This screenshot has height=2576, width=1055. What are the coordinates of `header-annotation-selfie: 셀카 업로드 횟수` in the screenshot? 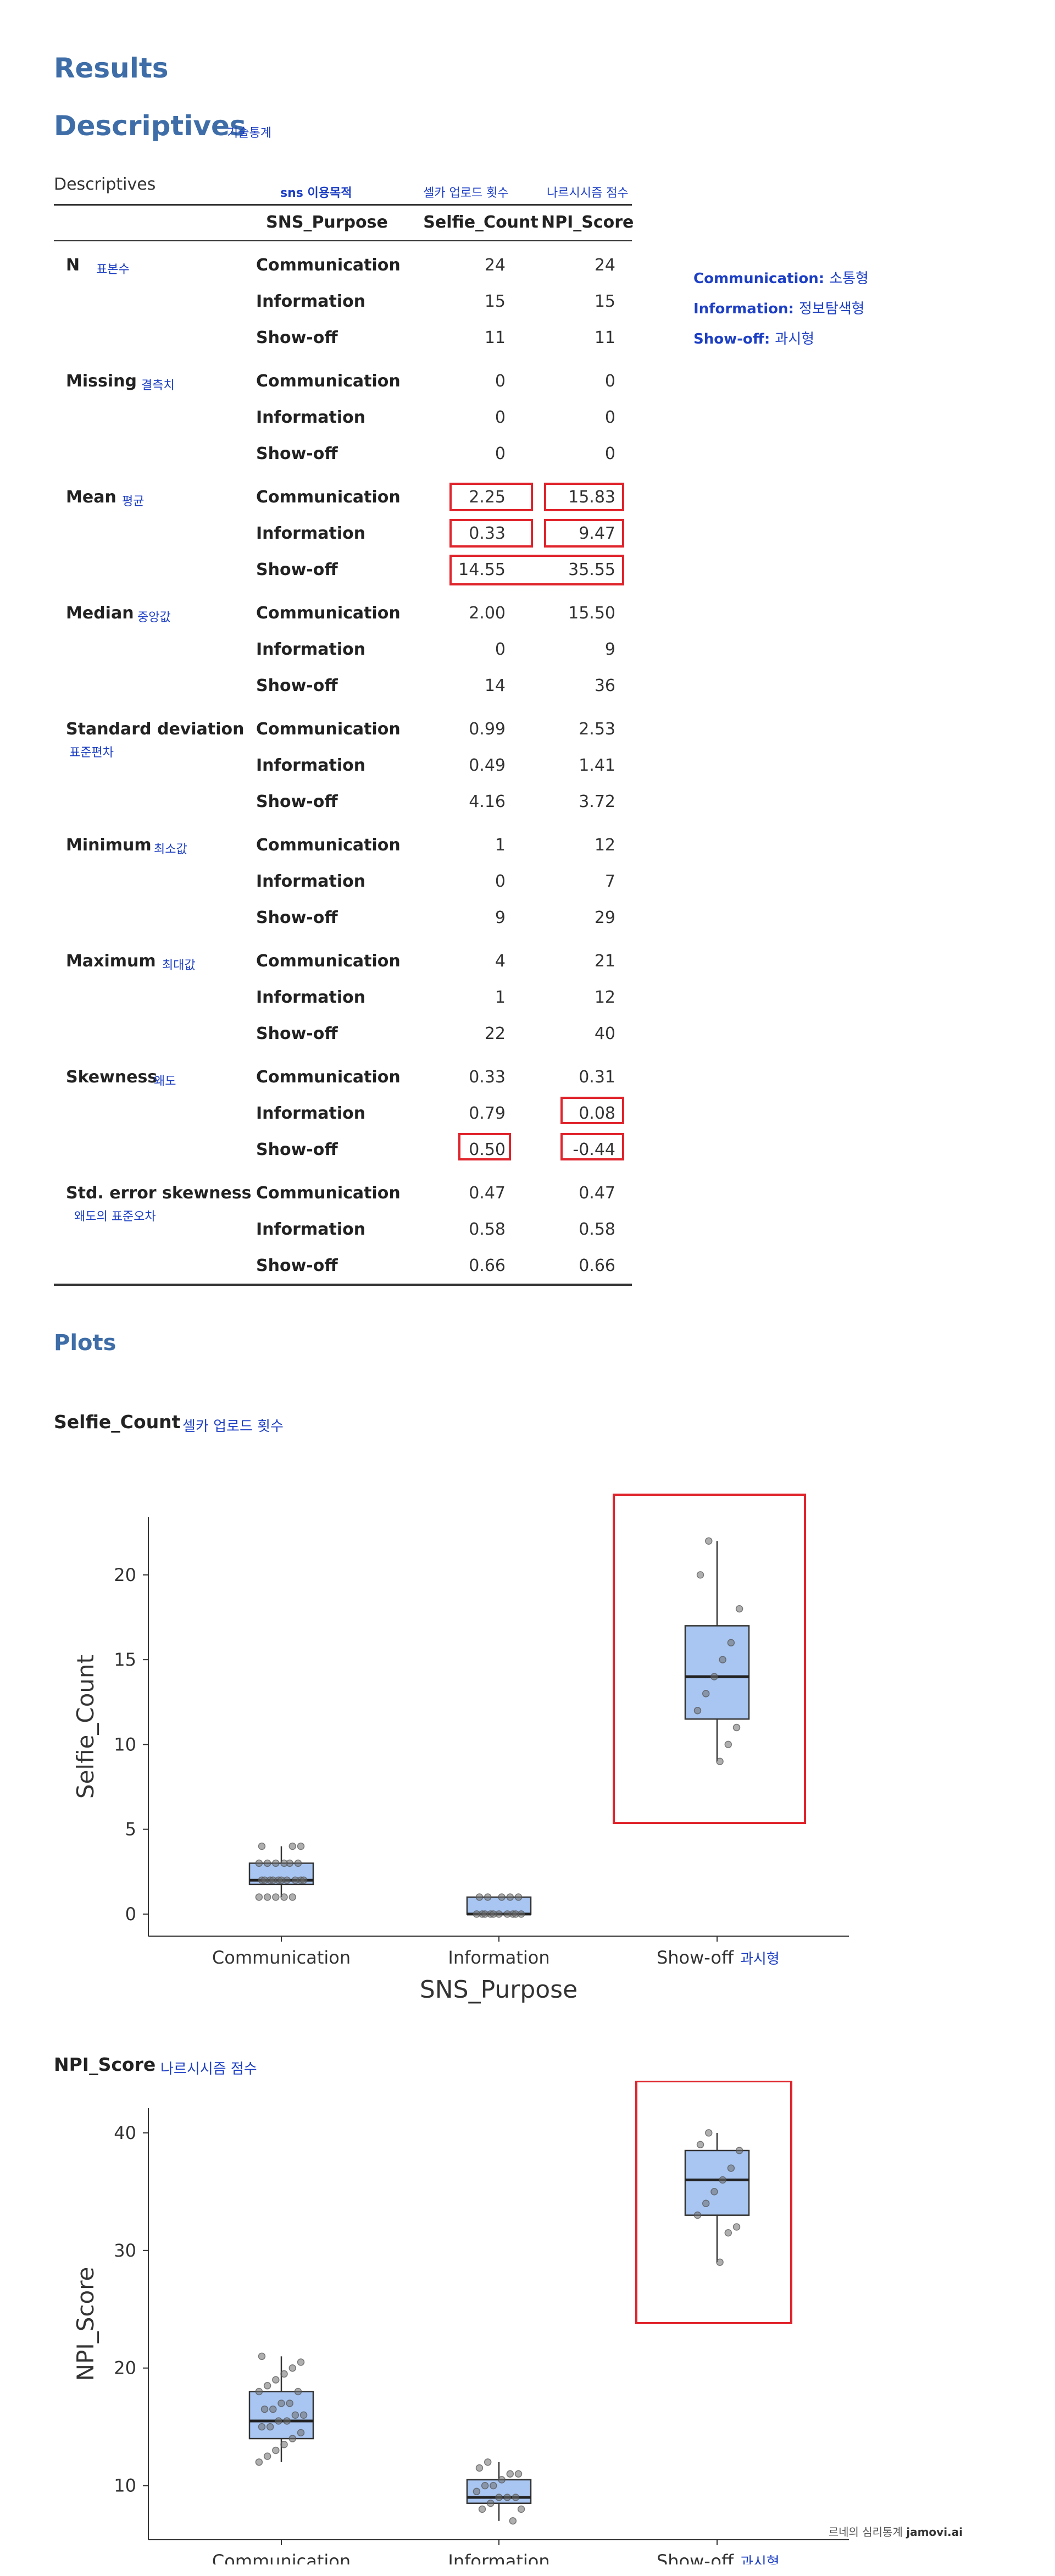 It's located at (466, 193).